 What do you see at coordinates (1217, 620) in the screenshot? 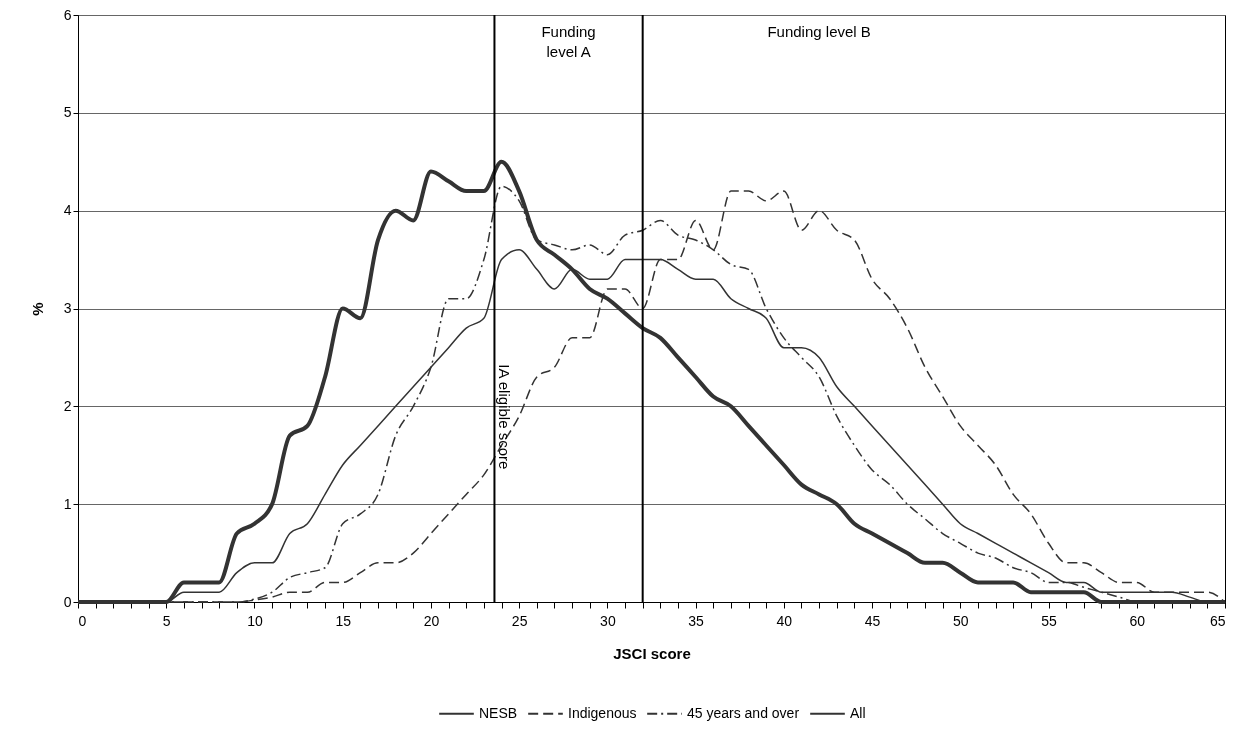
I see `x-tick-label: 65` at bounding box center [1217, 620].